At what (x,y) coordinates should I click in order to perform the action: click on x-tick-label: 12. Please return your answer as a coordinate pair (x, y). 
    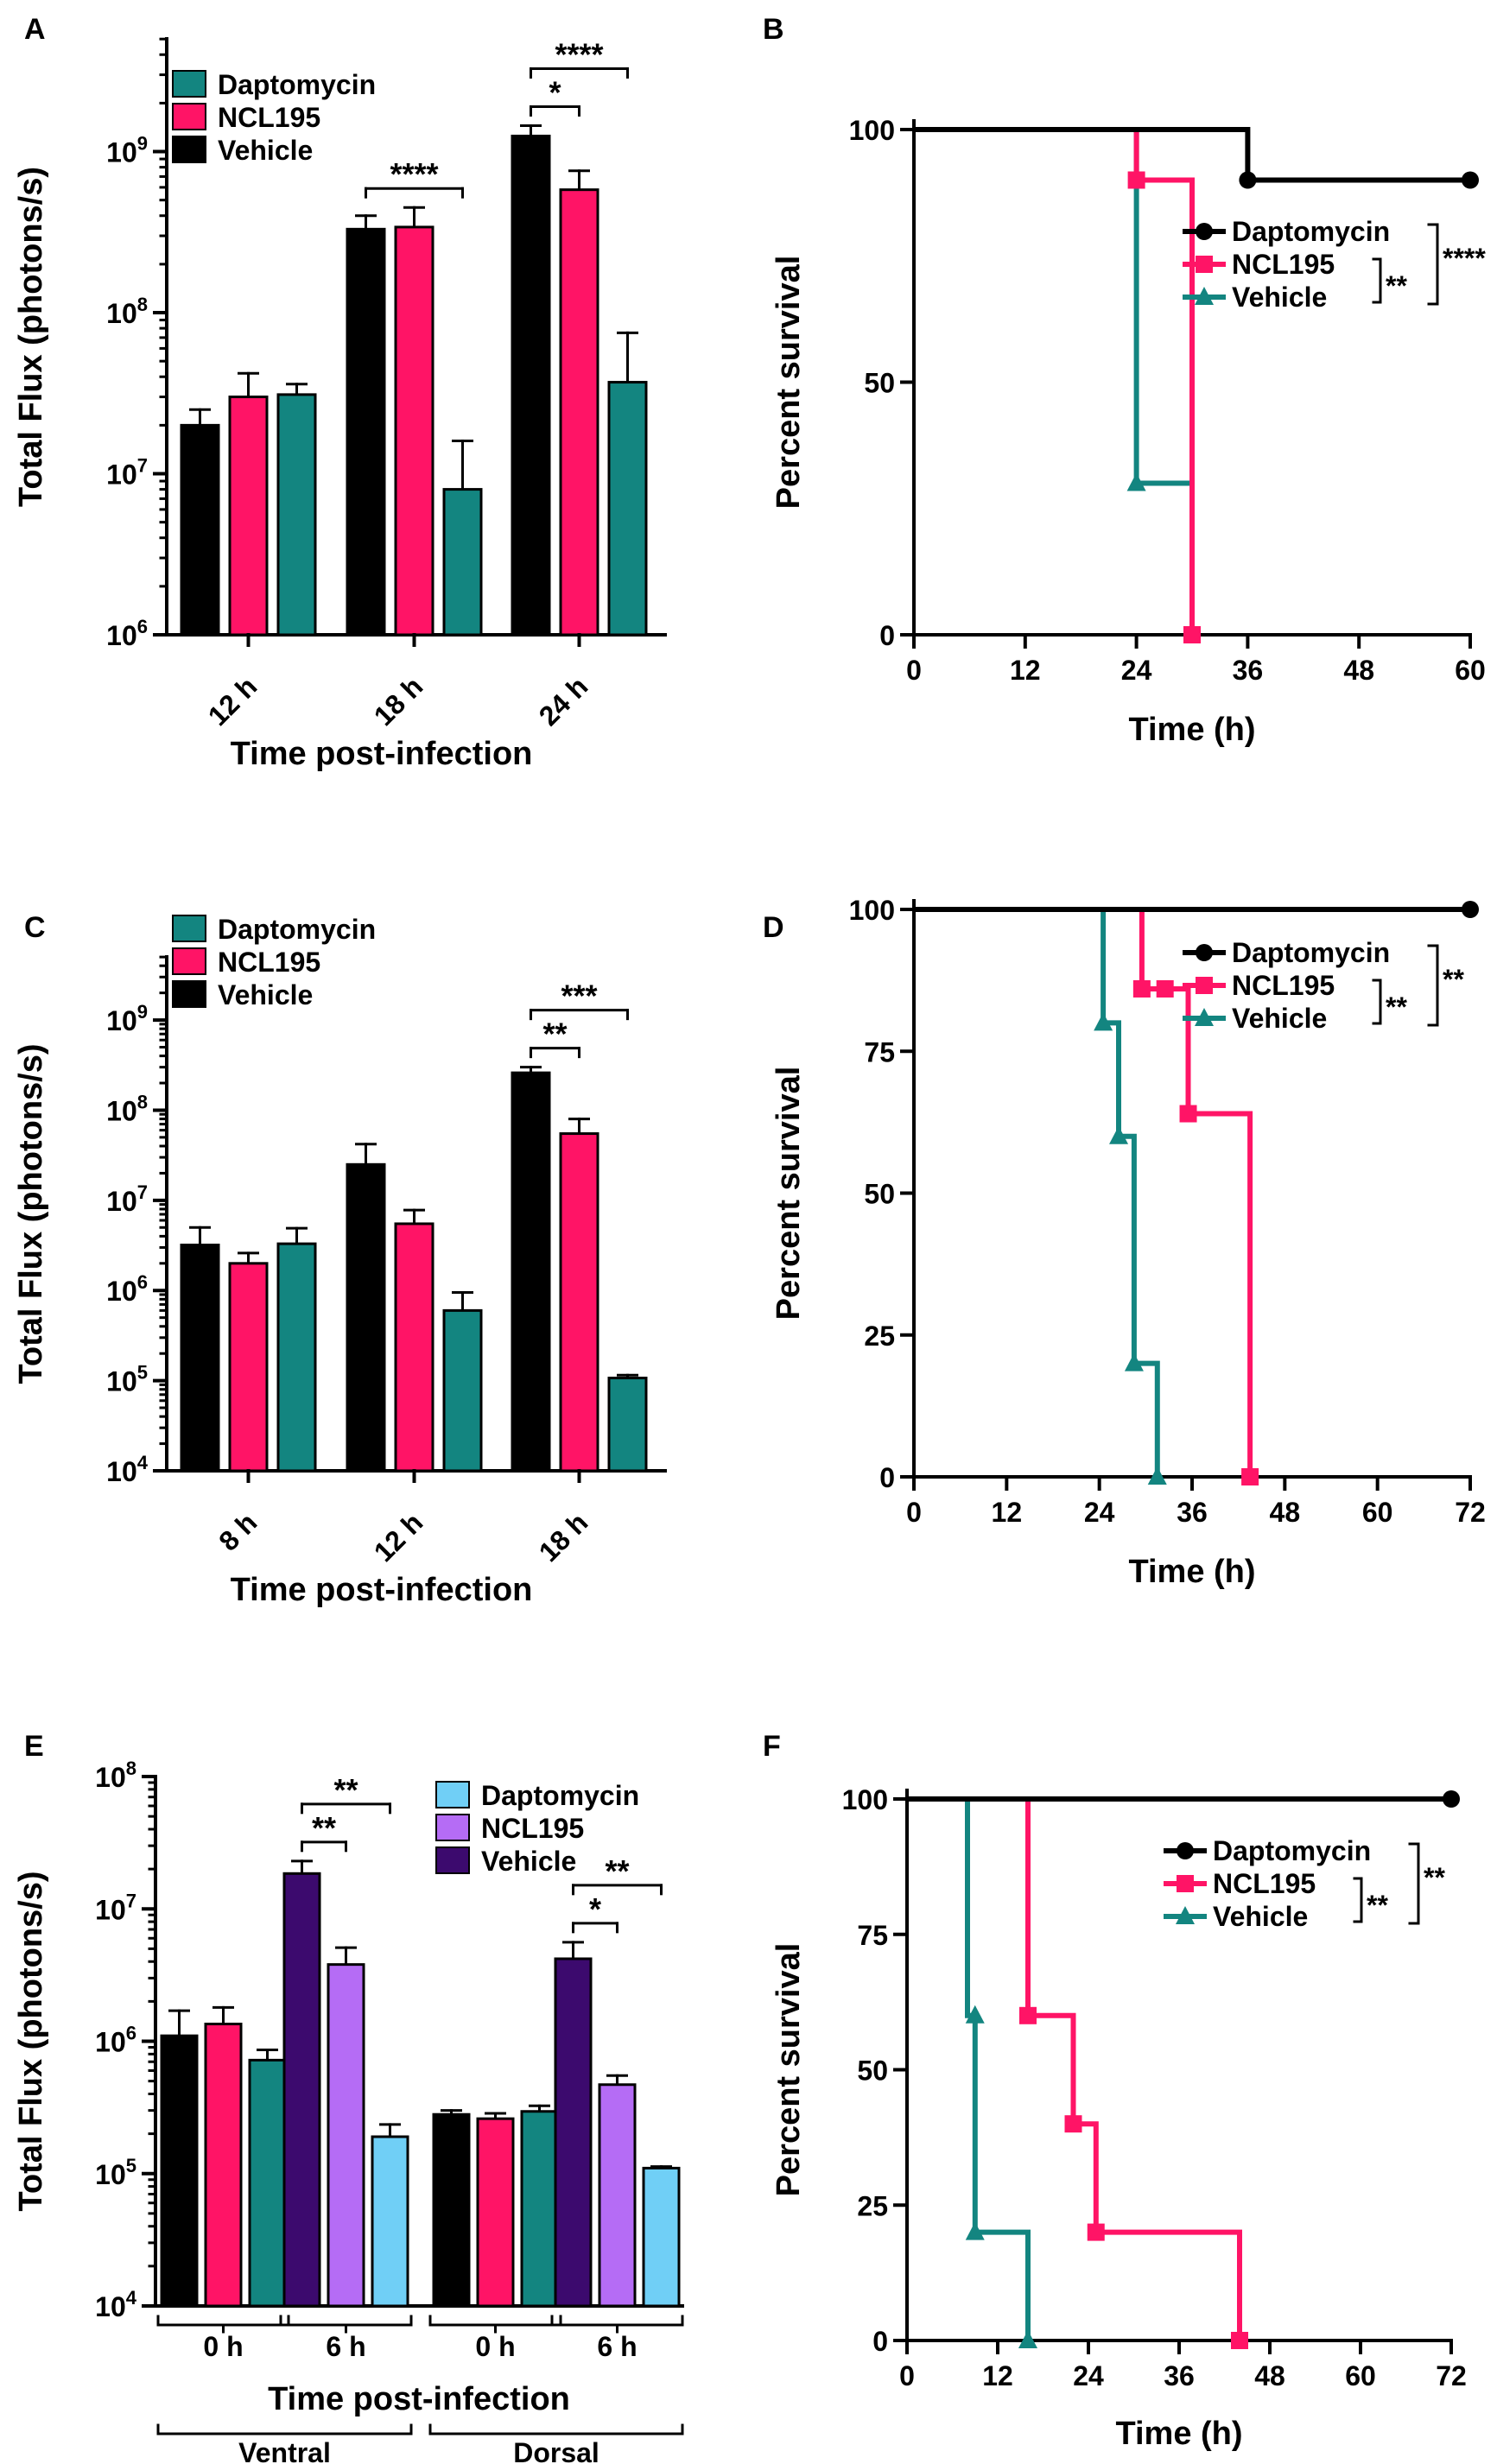
    Looking at the image, I should click on (1025, 670).